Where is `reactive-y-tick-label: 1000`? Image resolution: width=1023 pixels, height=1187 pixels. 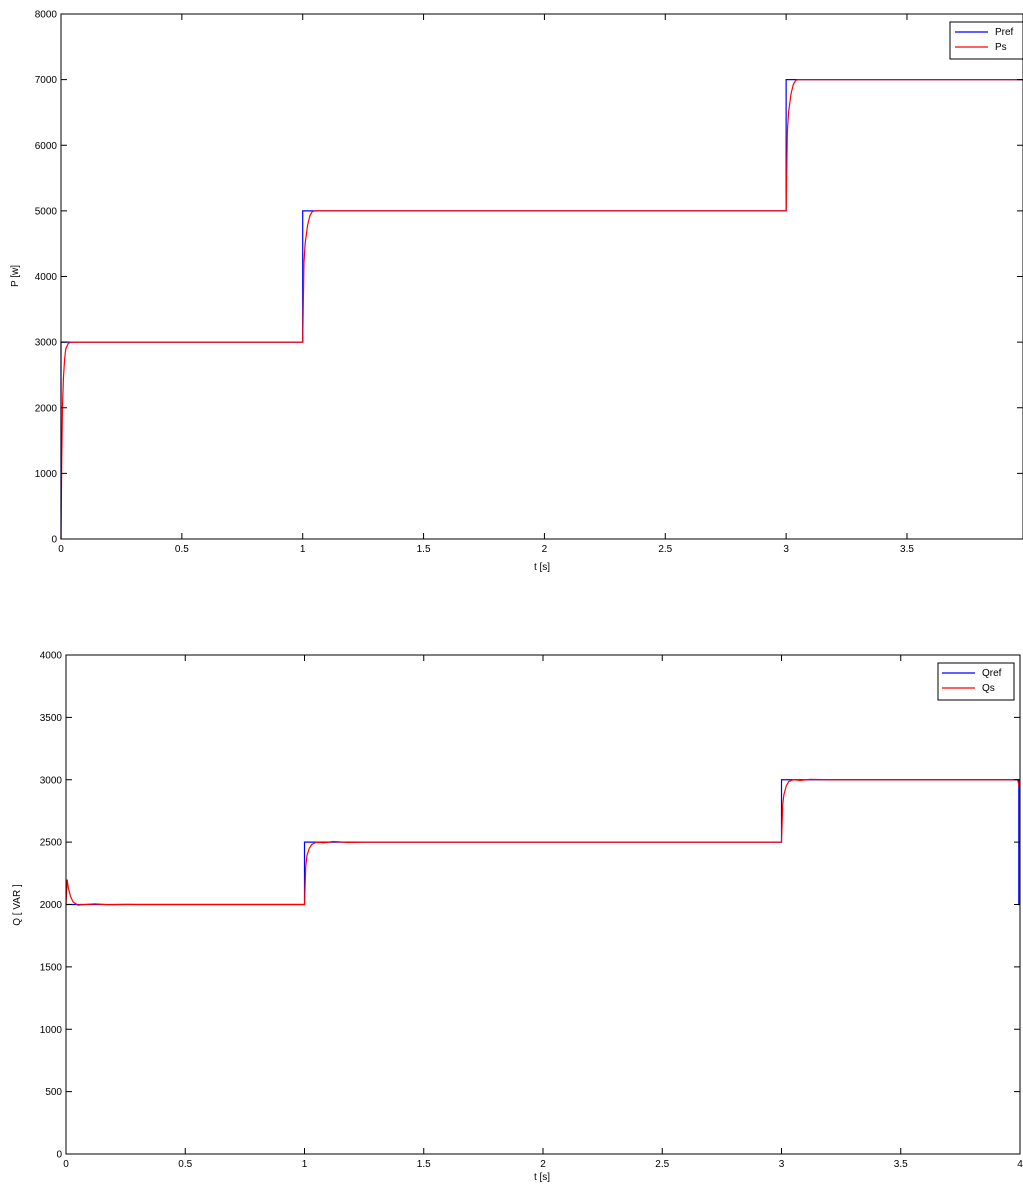 reactive-y-tick-label: 1000 is located at coordinates (51, 1030).